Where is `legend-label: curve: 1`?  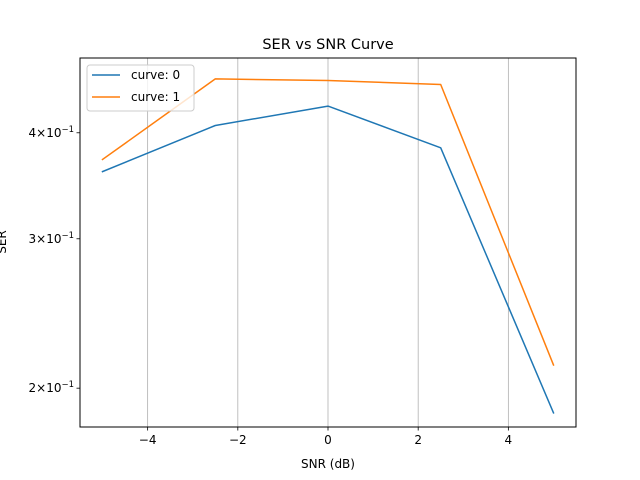 legend-label: curve: 1 is located at coordinates (155, 97).